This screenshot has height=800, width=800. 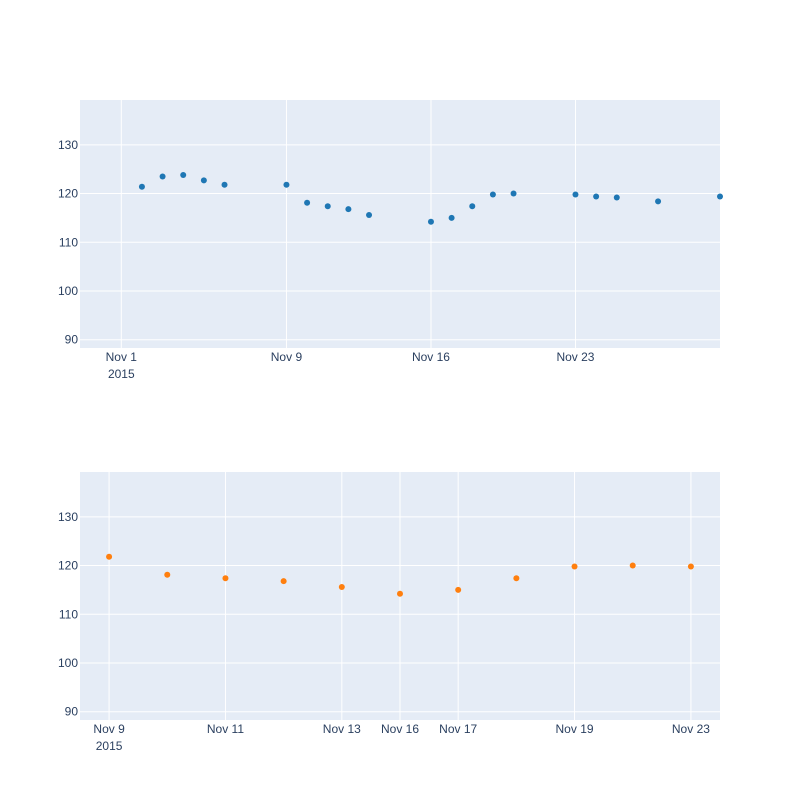 What do you see at coordinates (225, 729) in the screenshot?
I see `x-tick-label: Nov 11` at bounding box center [225, 729].